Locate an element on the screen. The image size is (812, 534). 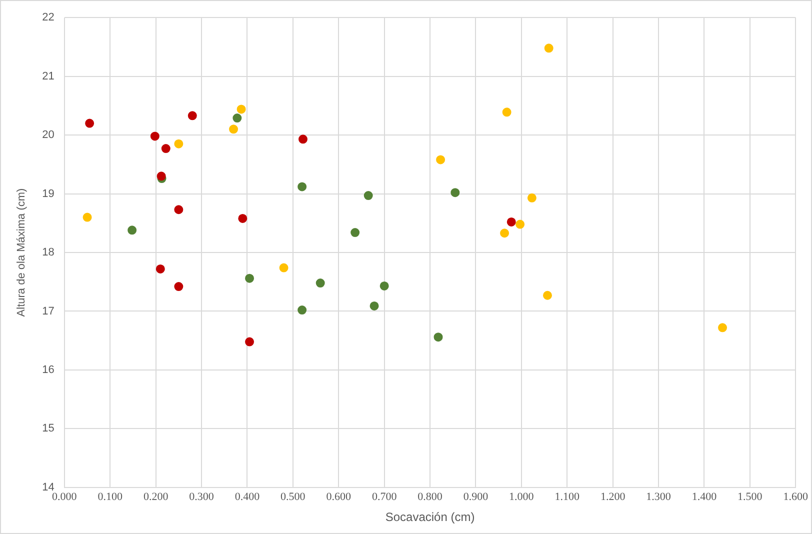
x-tick-label: 1.500 is located at coordinates (750, 496).